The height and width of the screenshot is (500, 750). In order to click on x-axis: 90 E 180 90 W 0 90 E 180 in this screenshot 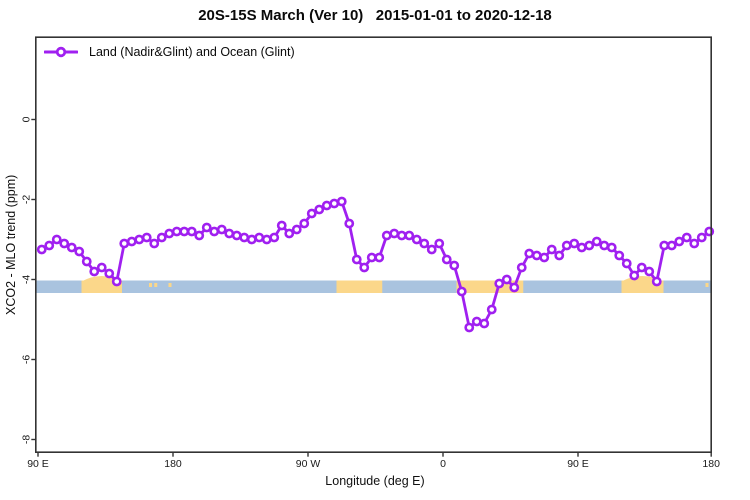, I will do `click(373, 461)`.